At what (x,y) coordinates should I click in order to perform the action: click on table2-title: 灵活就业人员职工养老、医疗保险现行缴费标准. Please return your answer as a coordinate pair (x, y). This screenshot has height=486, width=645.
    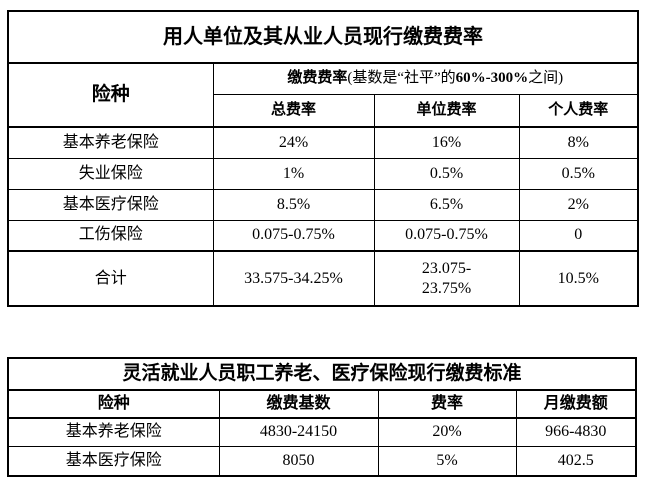
    Looking at the image, I should click on (322, 374).